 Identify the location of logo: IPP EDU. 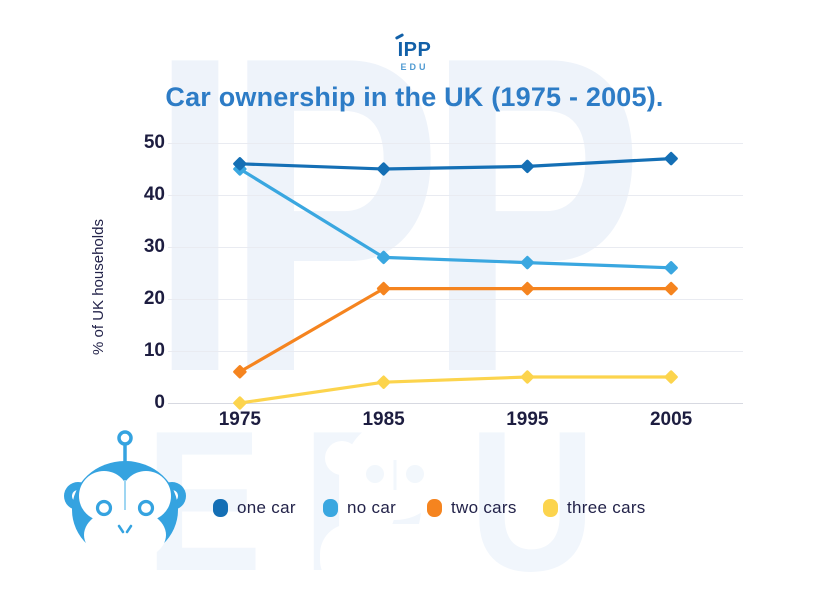
(414, 52).